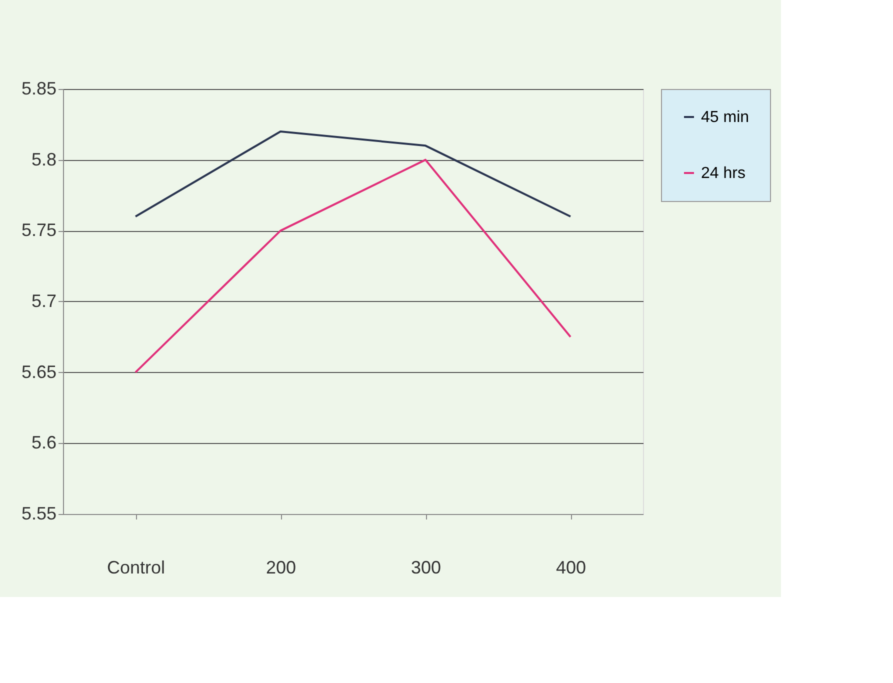  I want to click on y-tick-label: 5.85, so click(38, 88).